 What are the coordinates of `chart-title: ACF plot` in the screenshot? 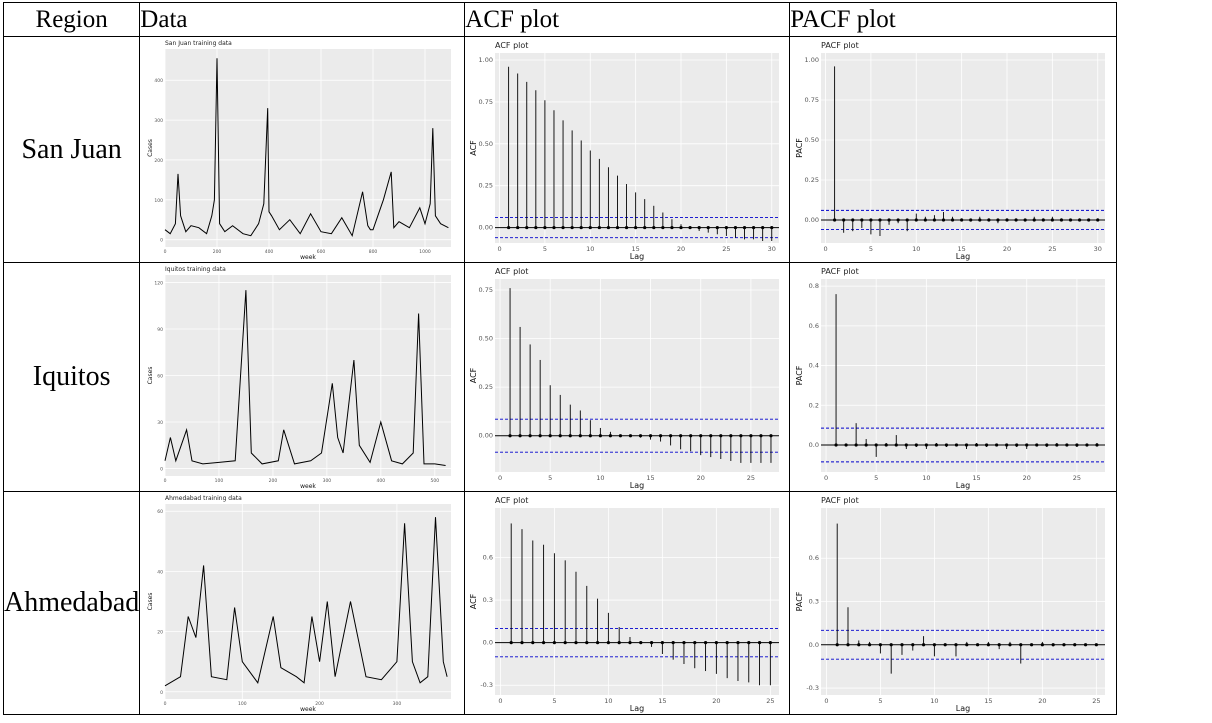 It's located at (511, 45).